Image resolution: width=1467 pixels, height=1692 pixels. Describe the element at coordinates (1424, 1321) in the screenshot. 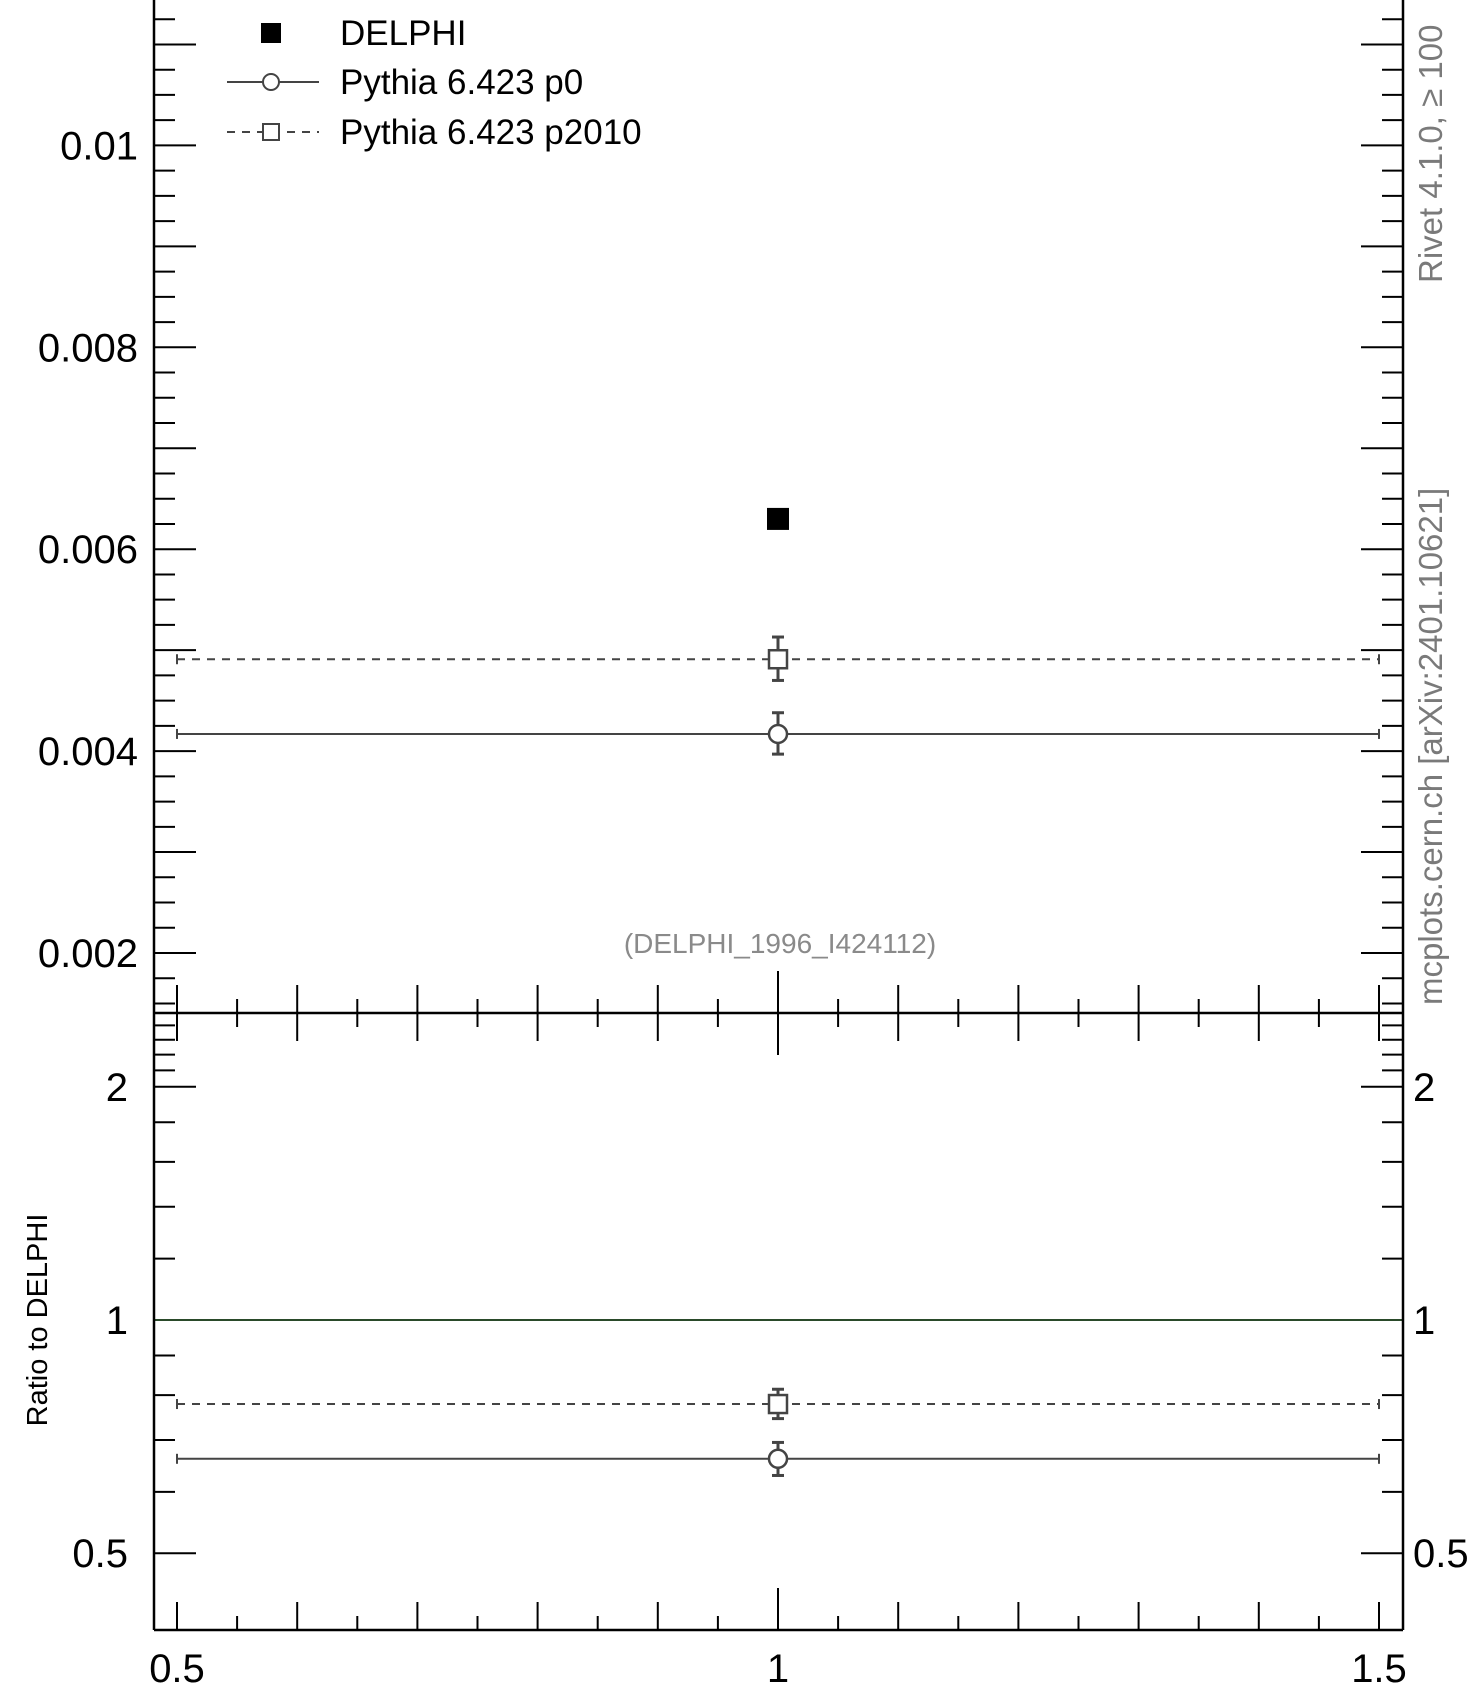

I see `ratio-y-tick-label-right: 1` at that location.